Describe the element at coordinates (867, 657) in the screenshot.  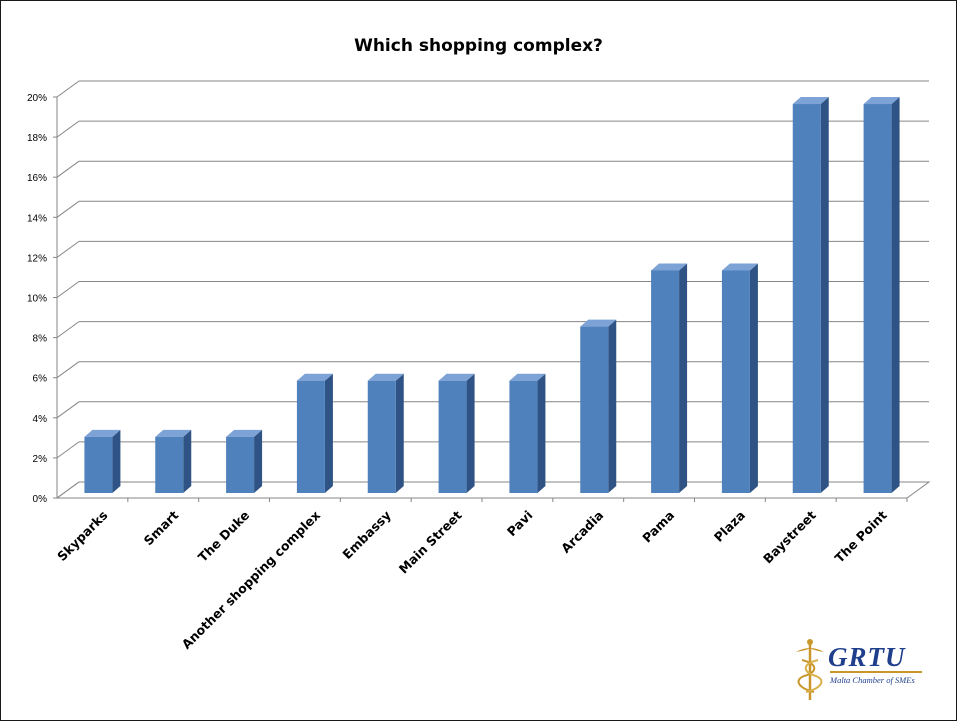
I see `logo-wordmark: GRTU` at that location.